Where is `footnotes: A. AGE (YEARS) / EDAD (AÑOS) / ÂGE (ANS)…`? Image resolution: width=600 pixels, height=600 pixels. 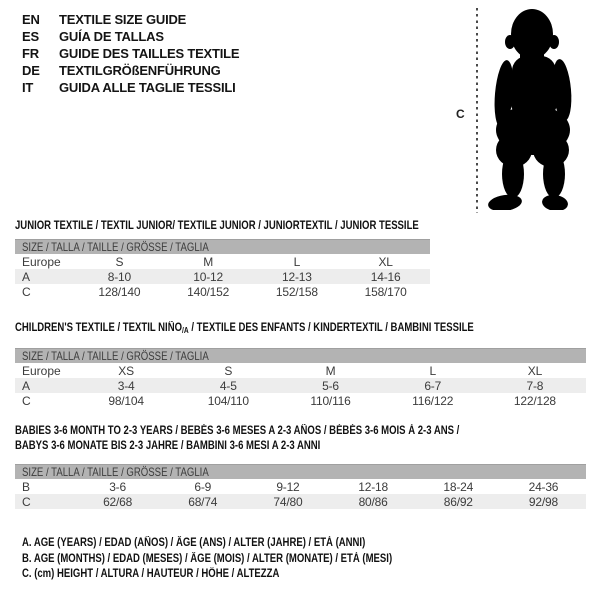 footnotes: A. AGE (YEARS) / EDAD (AÑOS) / ÂGE (ANS)… is located at coordinates (245, 559).